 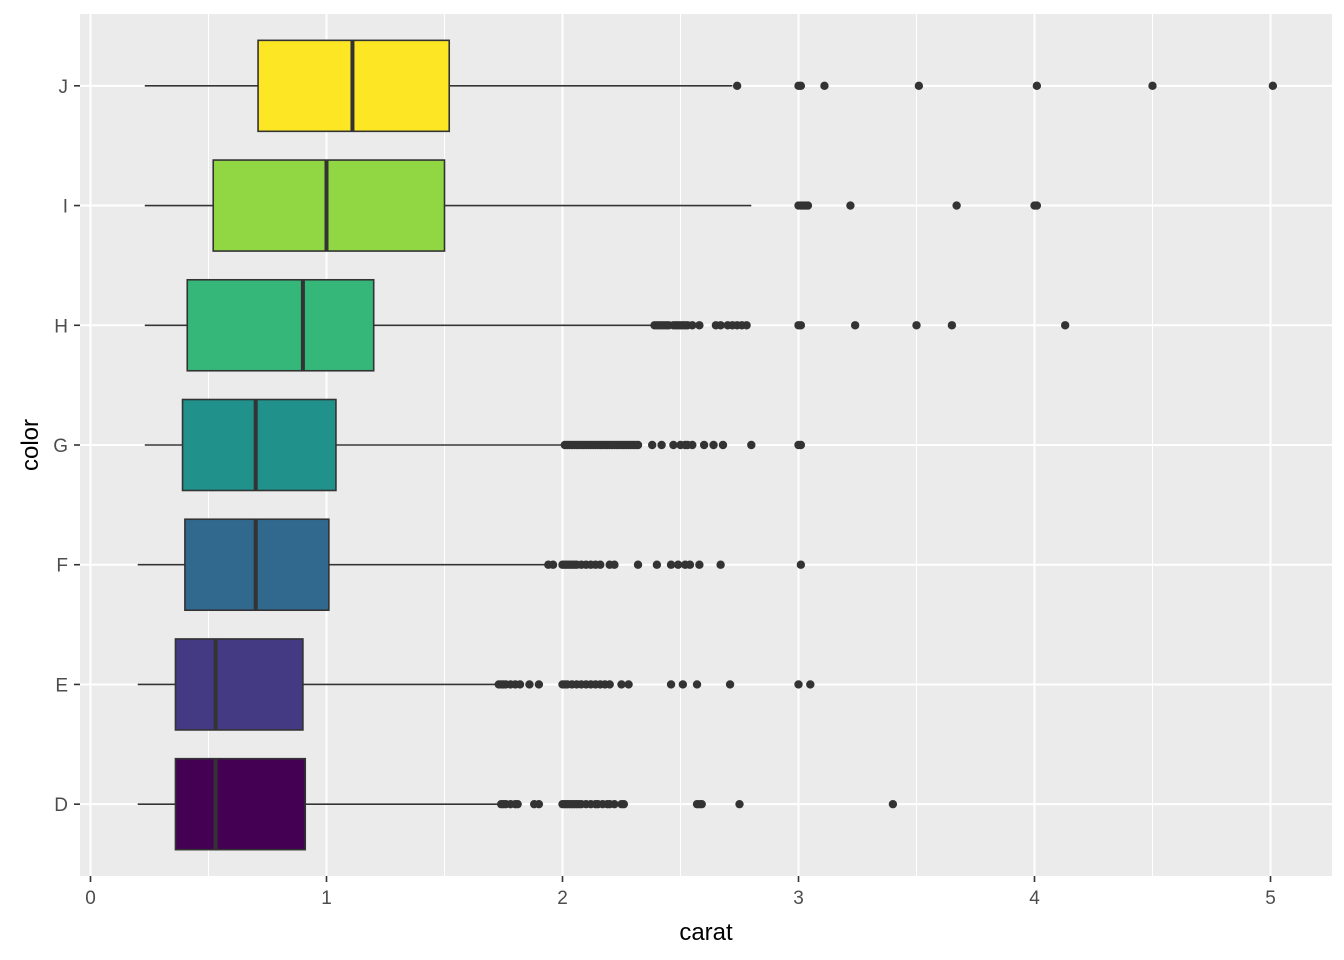 What do you see at coordinates (64, 87) in the screenshot?
I see `y-tick-label-J: J` at bounding box center [64, 87].